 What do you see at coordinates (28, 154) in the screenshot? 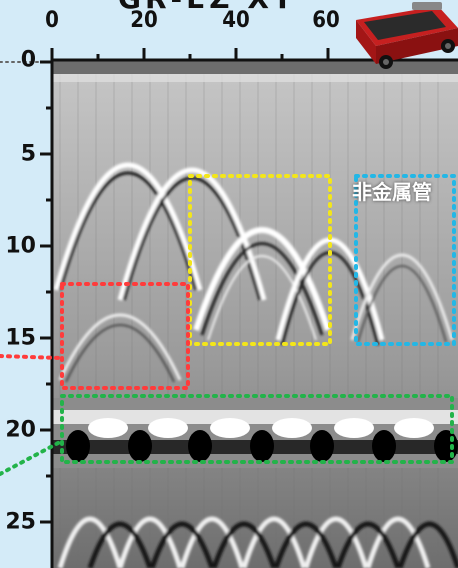
I see `y-tick-label: 5` at bounding box center [28, 154].